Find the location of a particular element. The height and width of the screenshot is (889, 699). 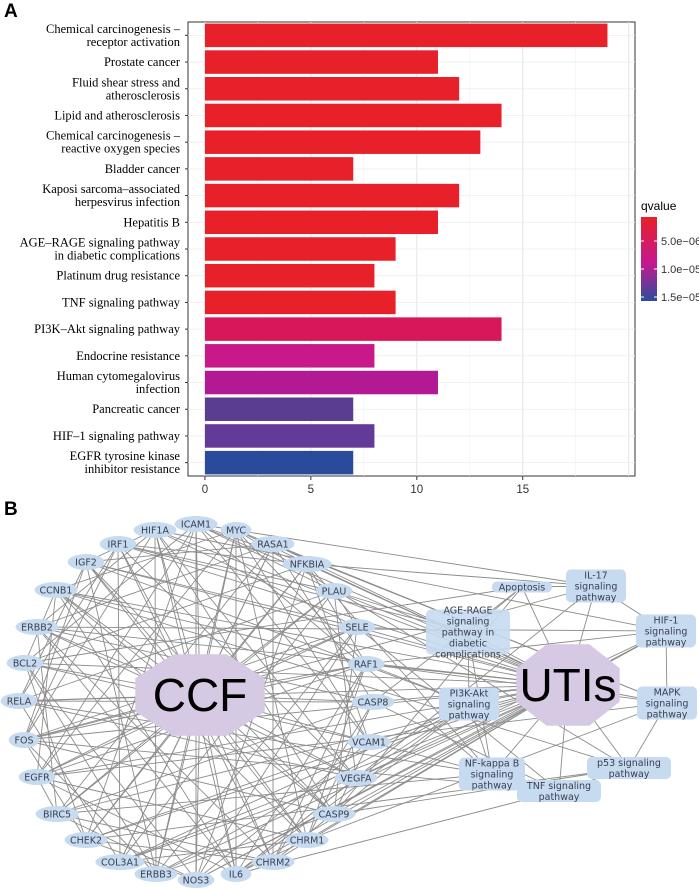

hub-node-ccf is located at coordinates (200, 695).